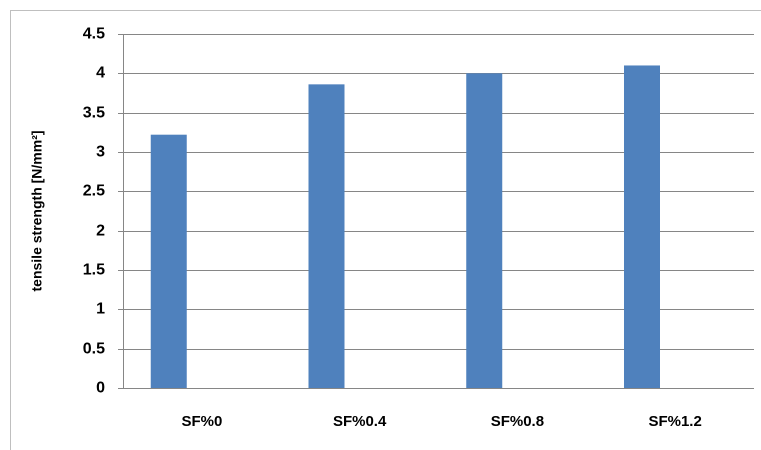  What do you see at coordinates (100, 73) in the screenshot?
I see `y-tick-label: 4` at bounding box center [100, 73].